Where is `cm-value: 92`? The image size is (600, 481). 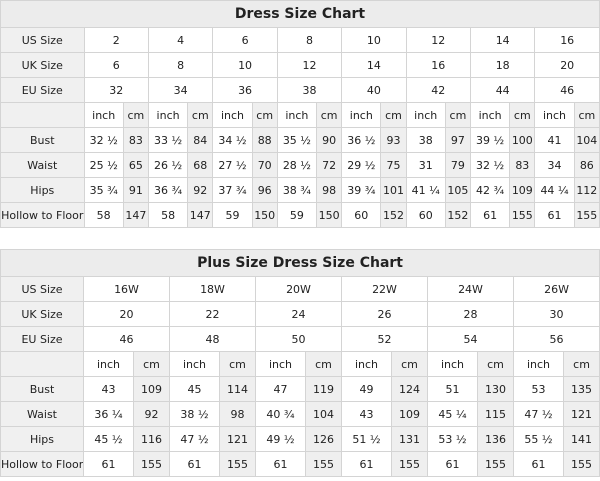 cm-value: 92 is located at coordinates (151, 414).